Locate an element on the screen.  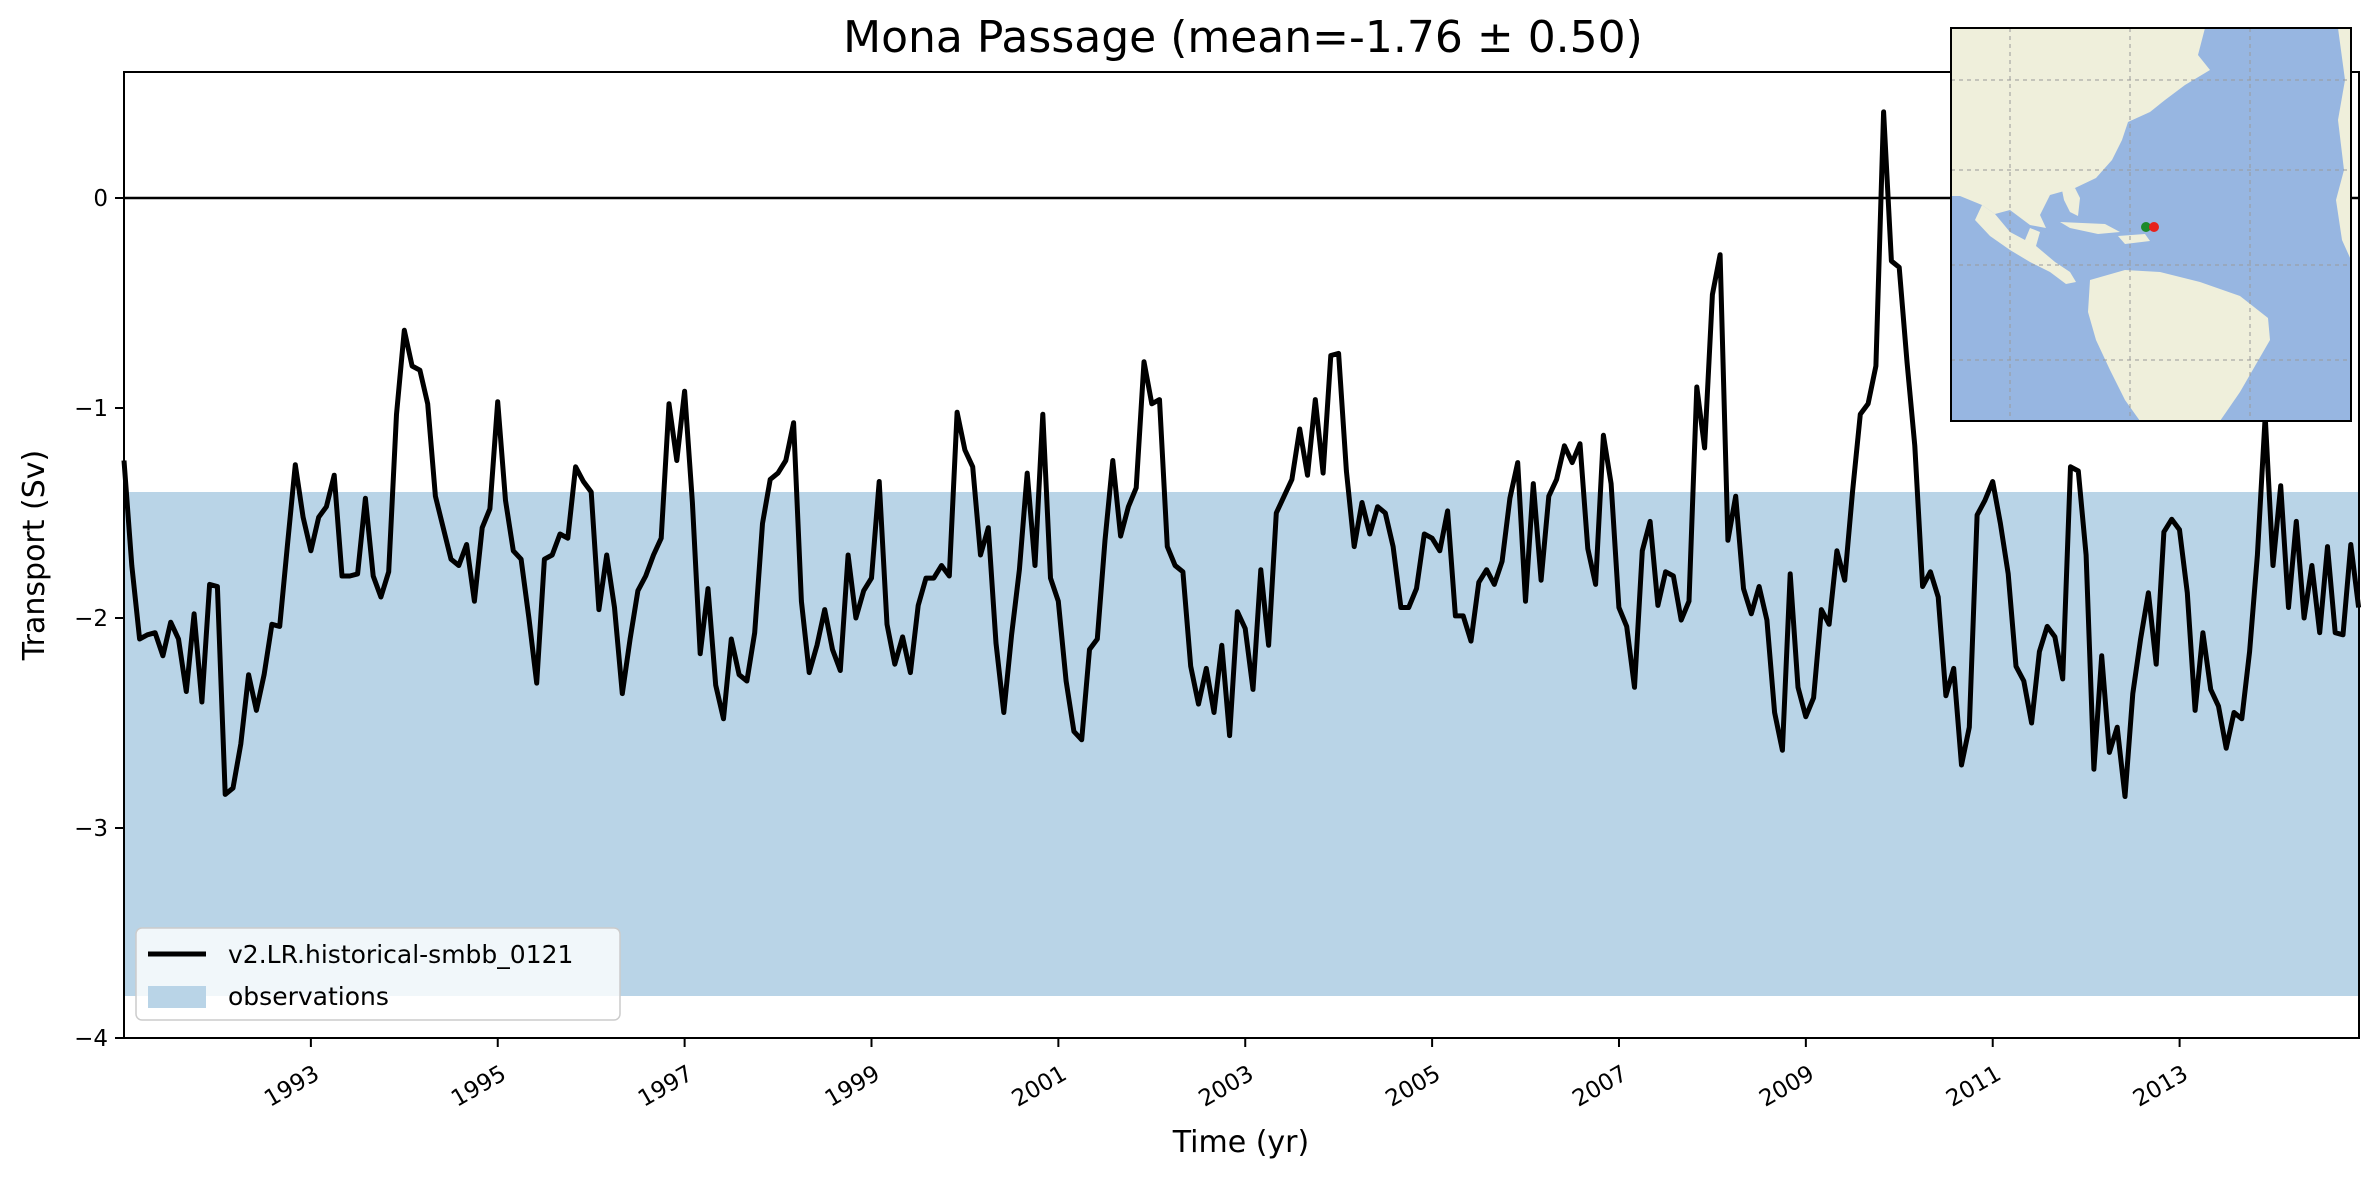
y-axis-label: Transport (Sv) is located at coordinates (34, 556).